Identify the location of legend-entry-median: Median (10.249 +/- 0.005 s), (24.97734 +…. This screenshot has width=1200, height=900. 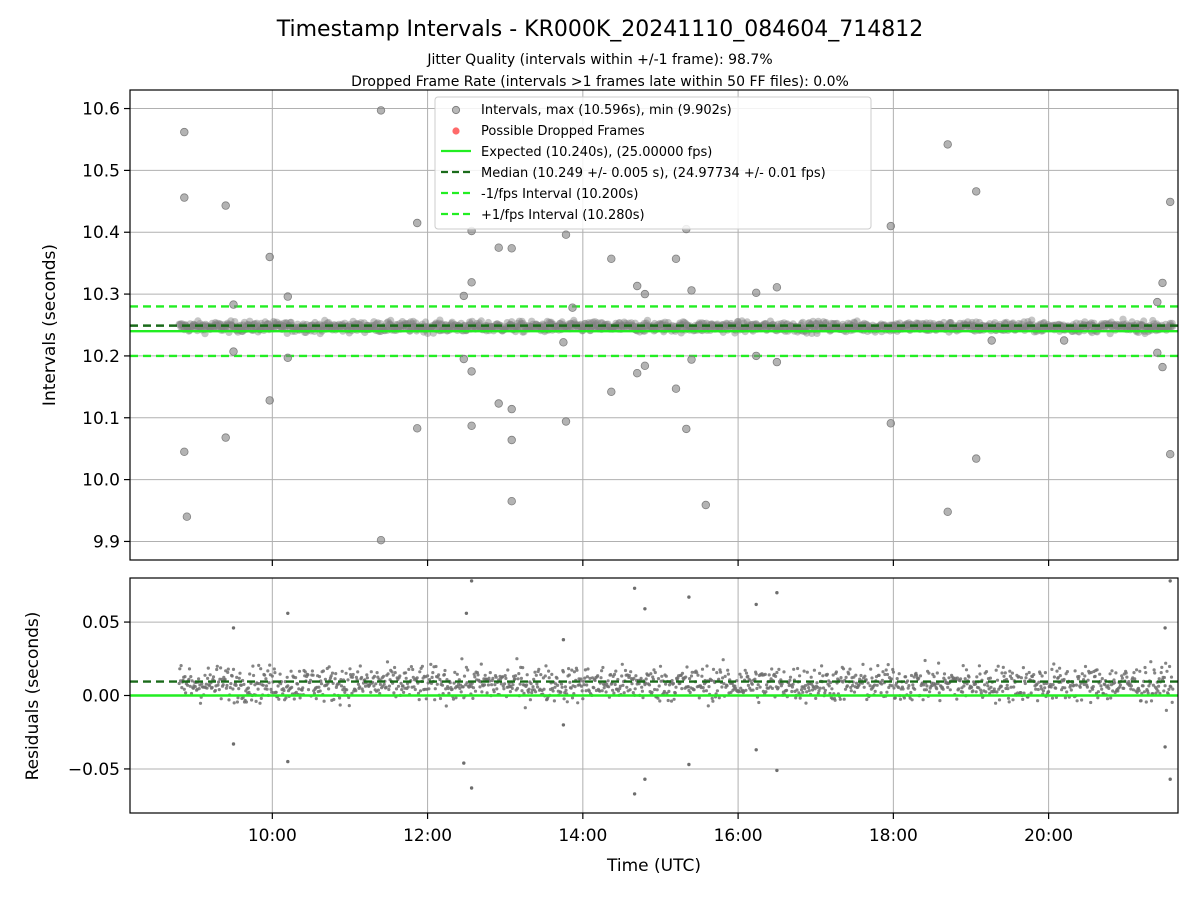
(653, 173).